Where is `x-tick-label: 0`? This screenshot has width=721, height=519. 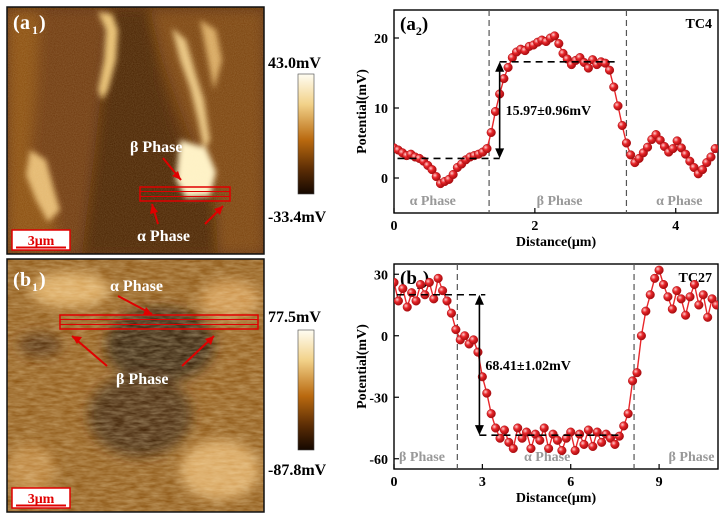
x-tick-label: 0 is located at coordinates (394, 226).